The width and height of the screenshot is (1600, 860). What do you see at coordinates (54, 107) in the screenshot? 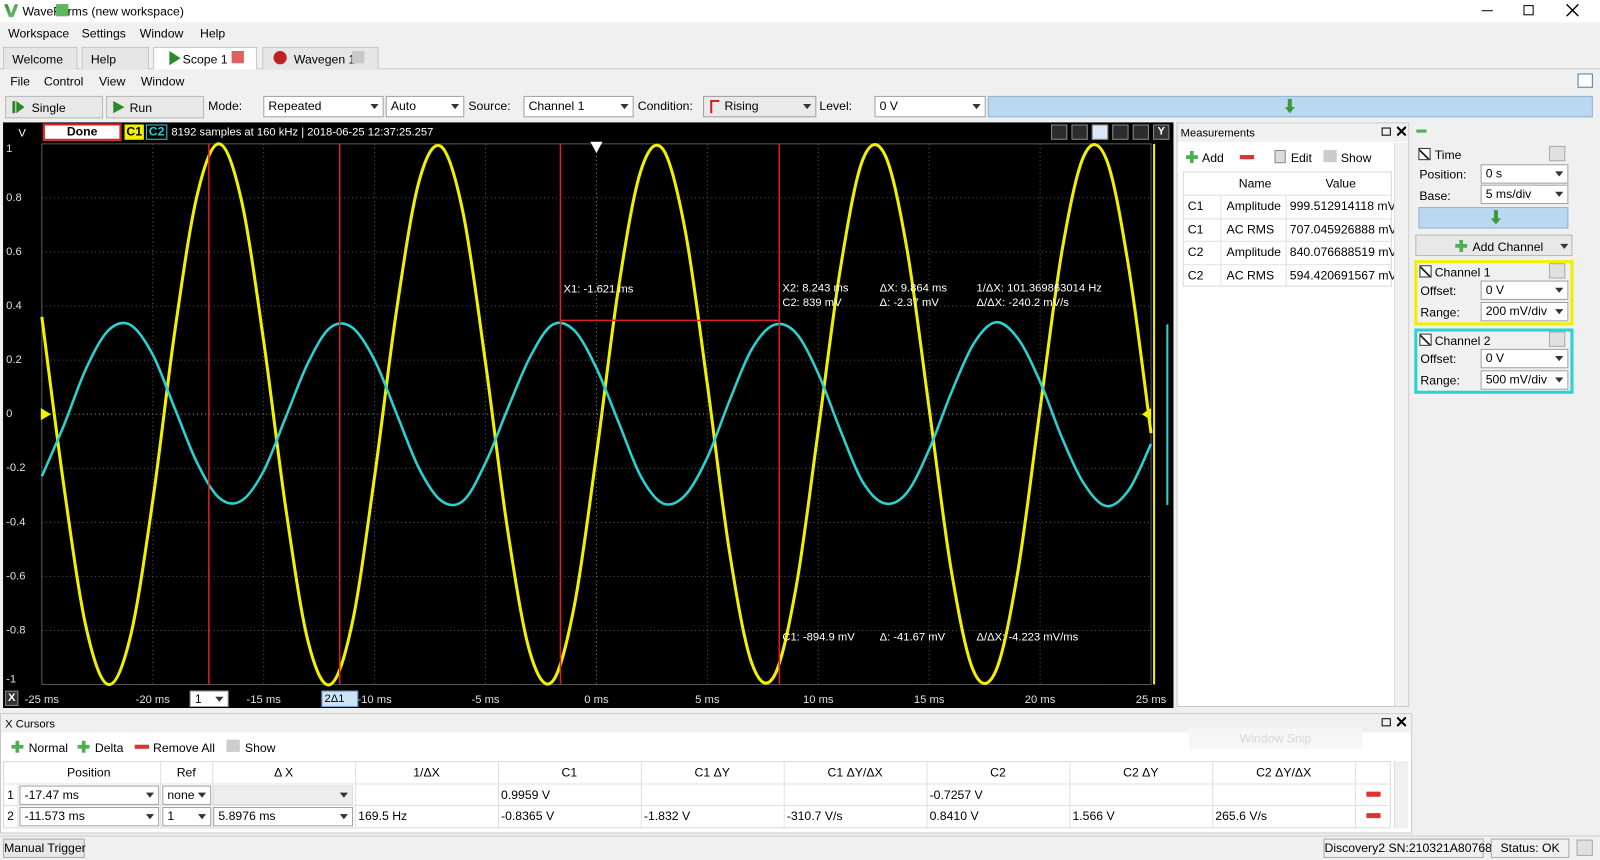
I see `single-button: Single` at bounding box center [54, 107].